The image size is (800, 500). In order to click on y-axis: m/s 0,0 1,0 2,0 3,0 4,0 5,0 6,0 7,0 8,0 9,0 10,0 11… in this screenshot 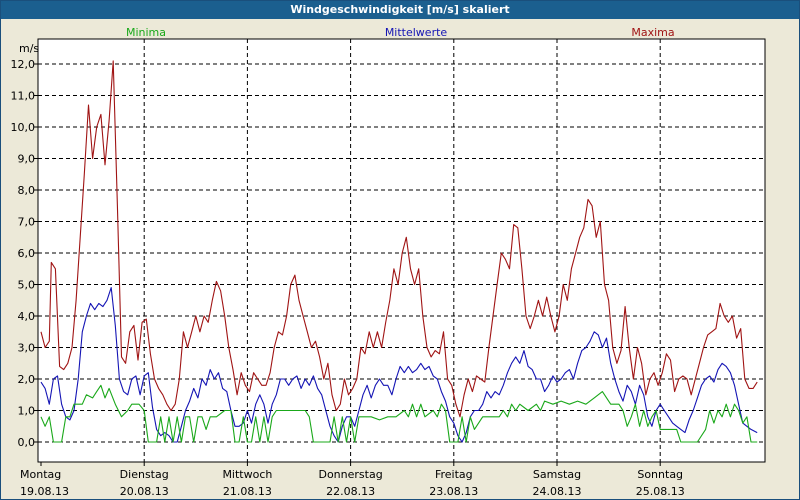, I will do `click(25, 245)`.